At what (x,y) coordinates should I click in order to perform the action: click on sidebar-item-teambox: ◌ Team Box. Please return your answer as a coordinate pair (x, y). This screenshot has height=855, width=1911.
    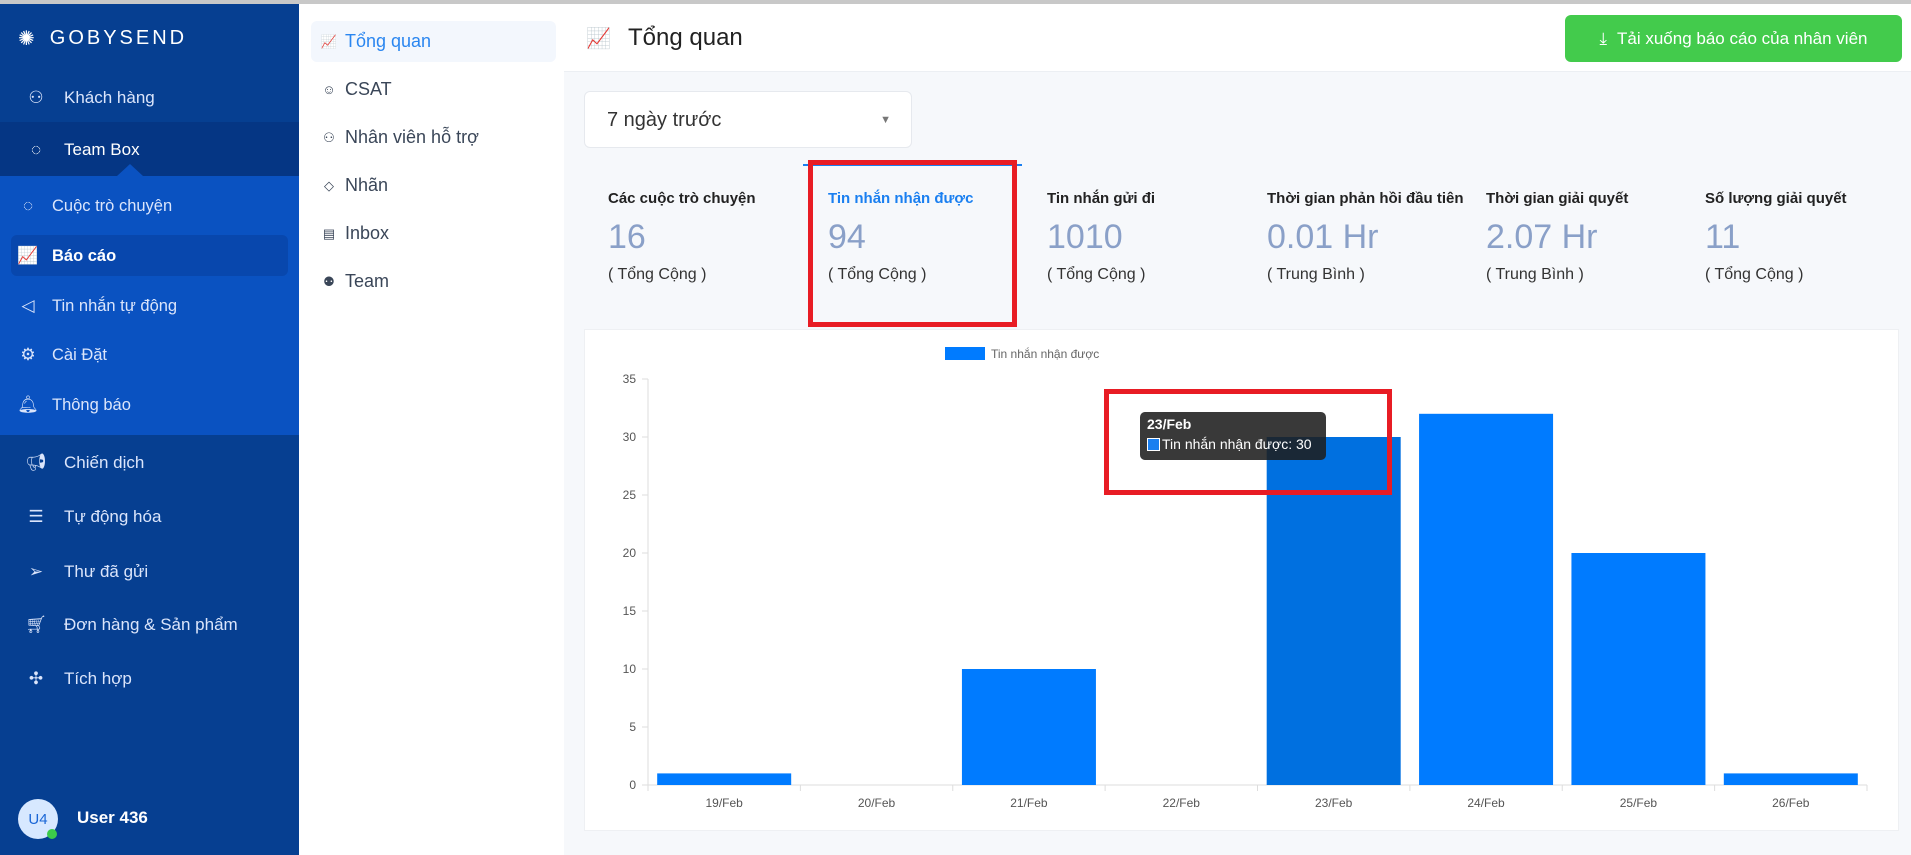
    Looking at the image, I should click on (149, 150).